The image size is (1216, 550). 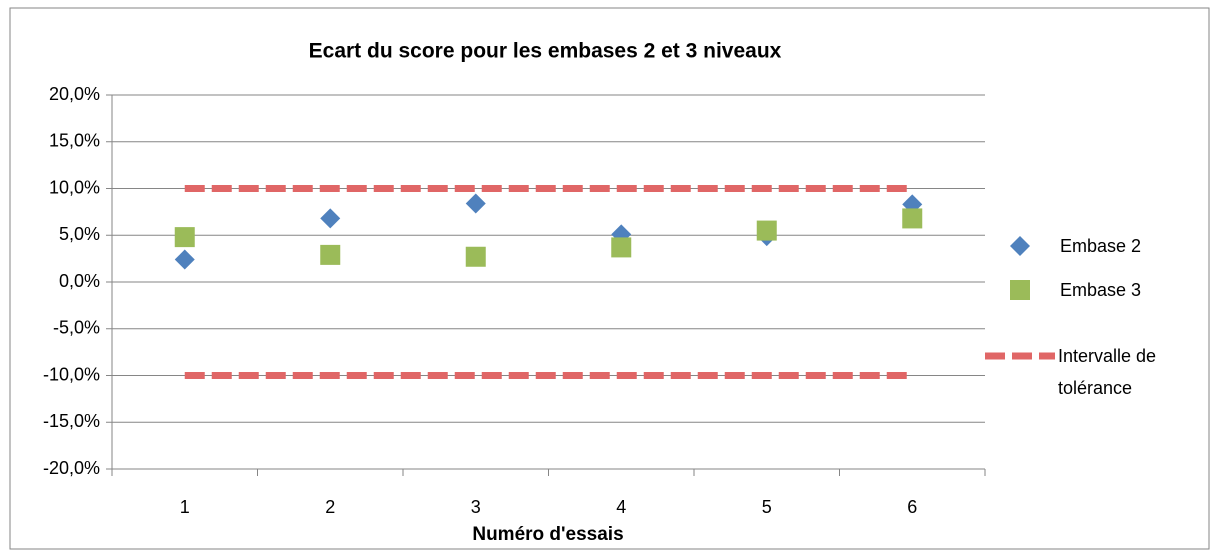 I want to click on x-tick-label: 2, so click(x=330, y=507).